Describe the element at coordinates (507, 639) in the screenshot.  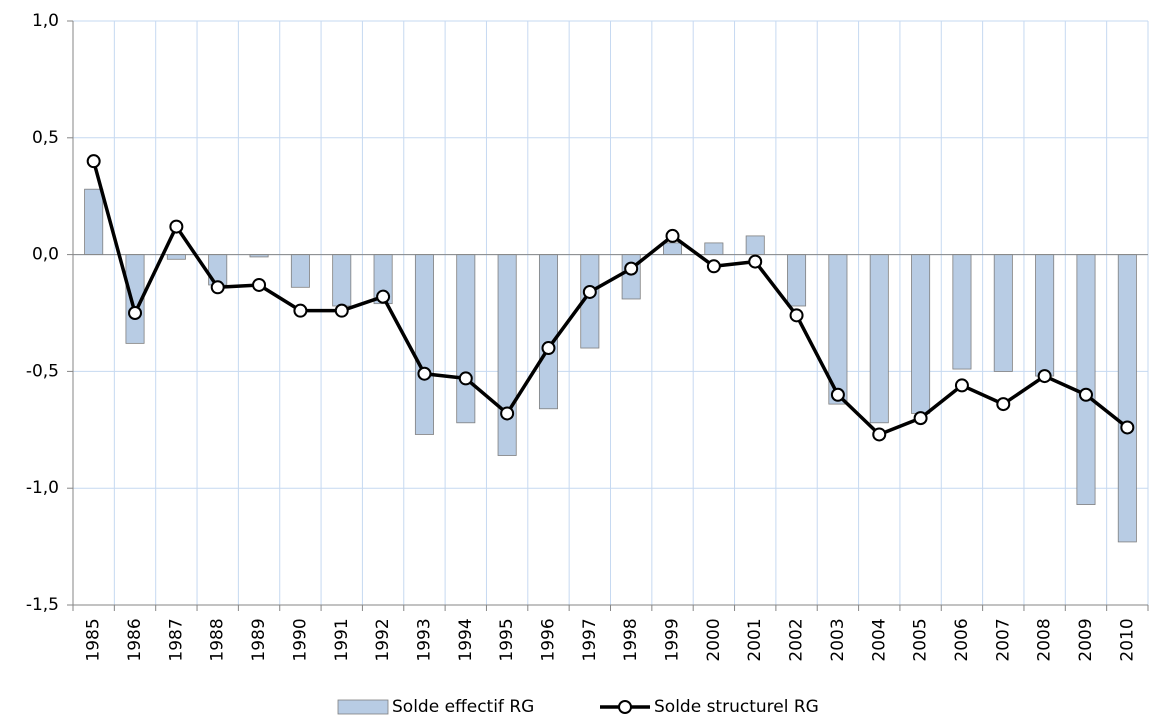
I see `x-tick-label: 1995` at that location.